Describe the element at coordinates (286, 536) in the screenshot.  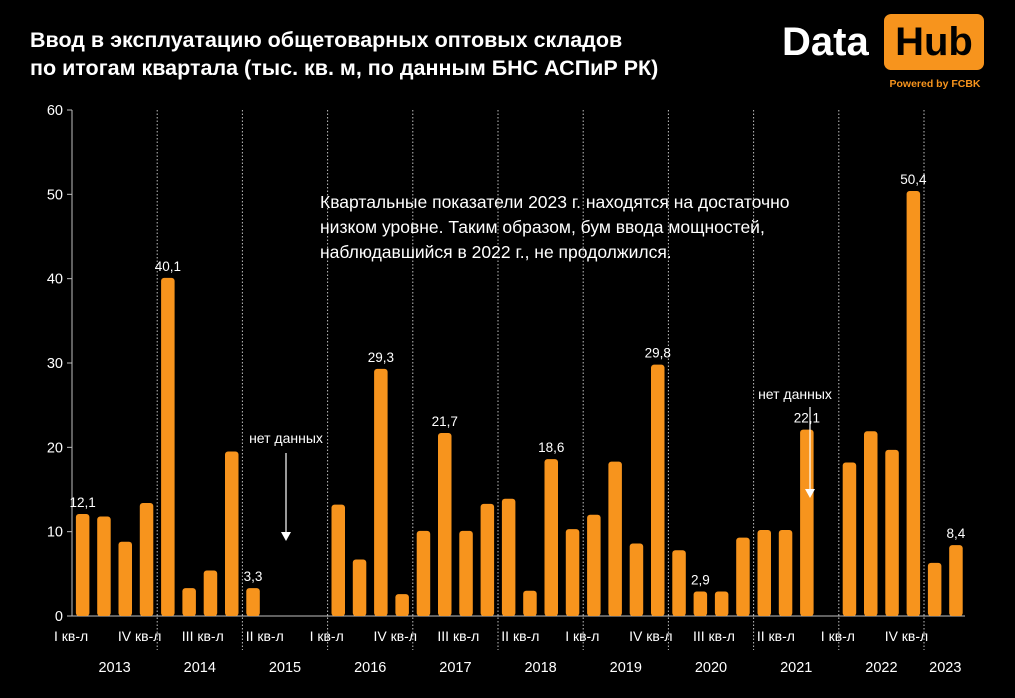
I see `no-data-arrow-head-2015` at that location.